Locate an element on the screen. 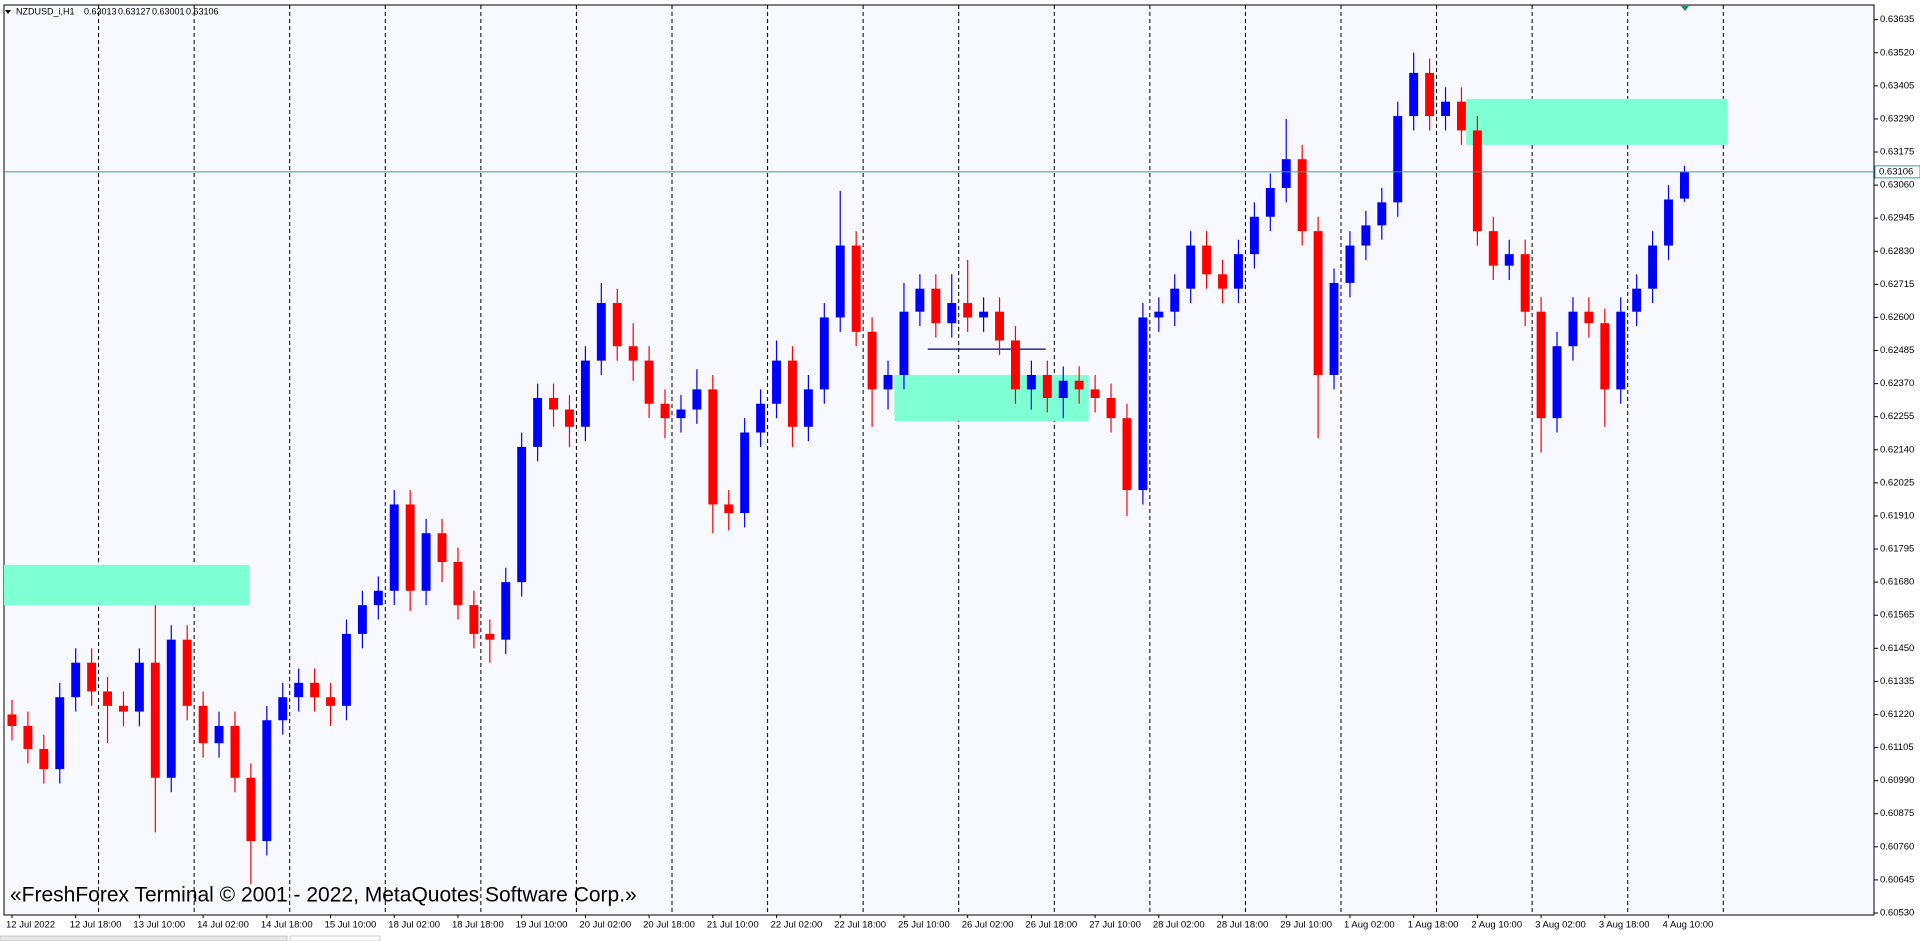 The width and height of the screenshot is (1920, 941). x-tick-label: 12 Jul 18:00 is located at coordinates (96, 925).